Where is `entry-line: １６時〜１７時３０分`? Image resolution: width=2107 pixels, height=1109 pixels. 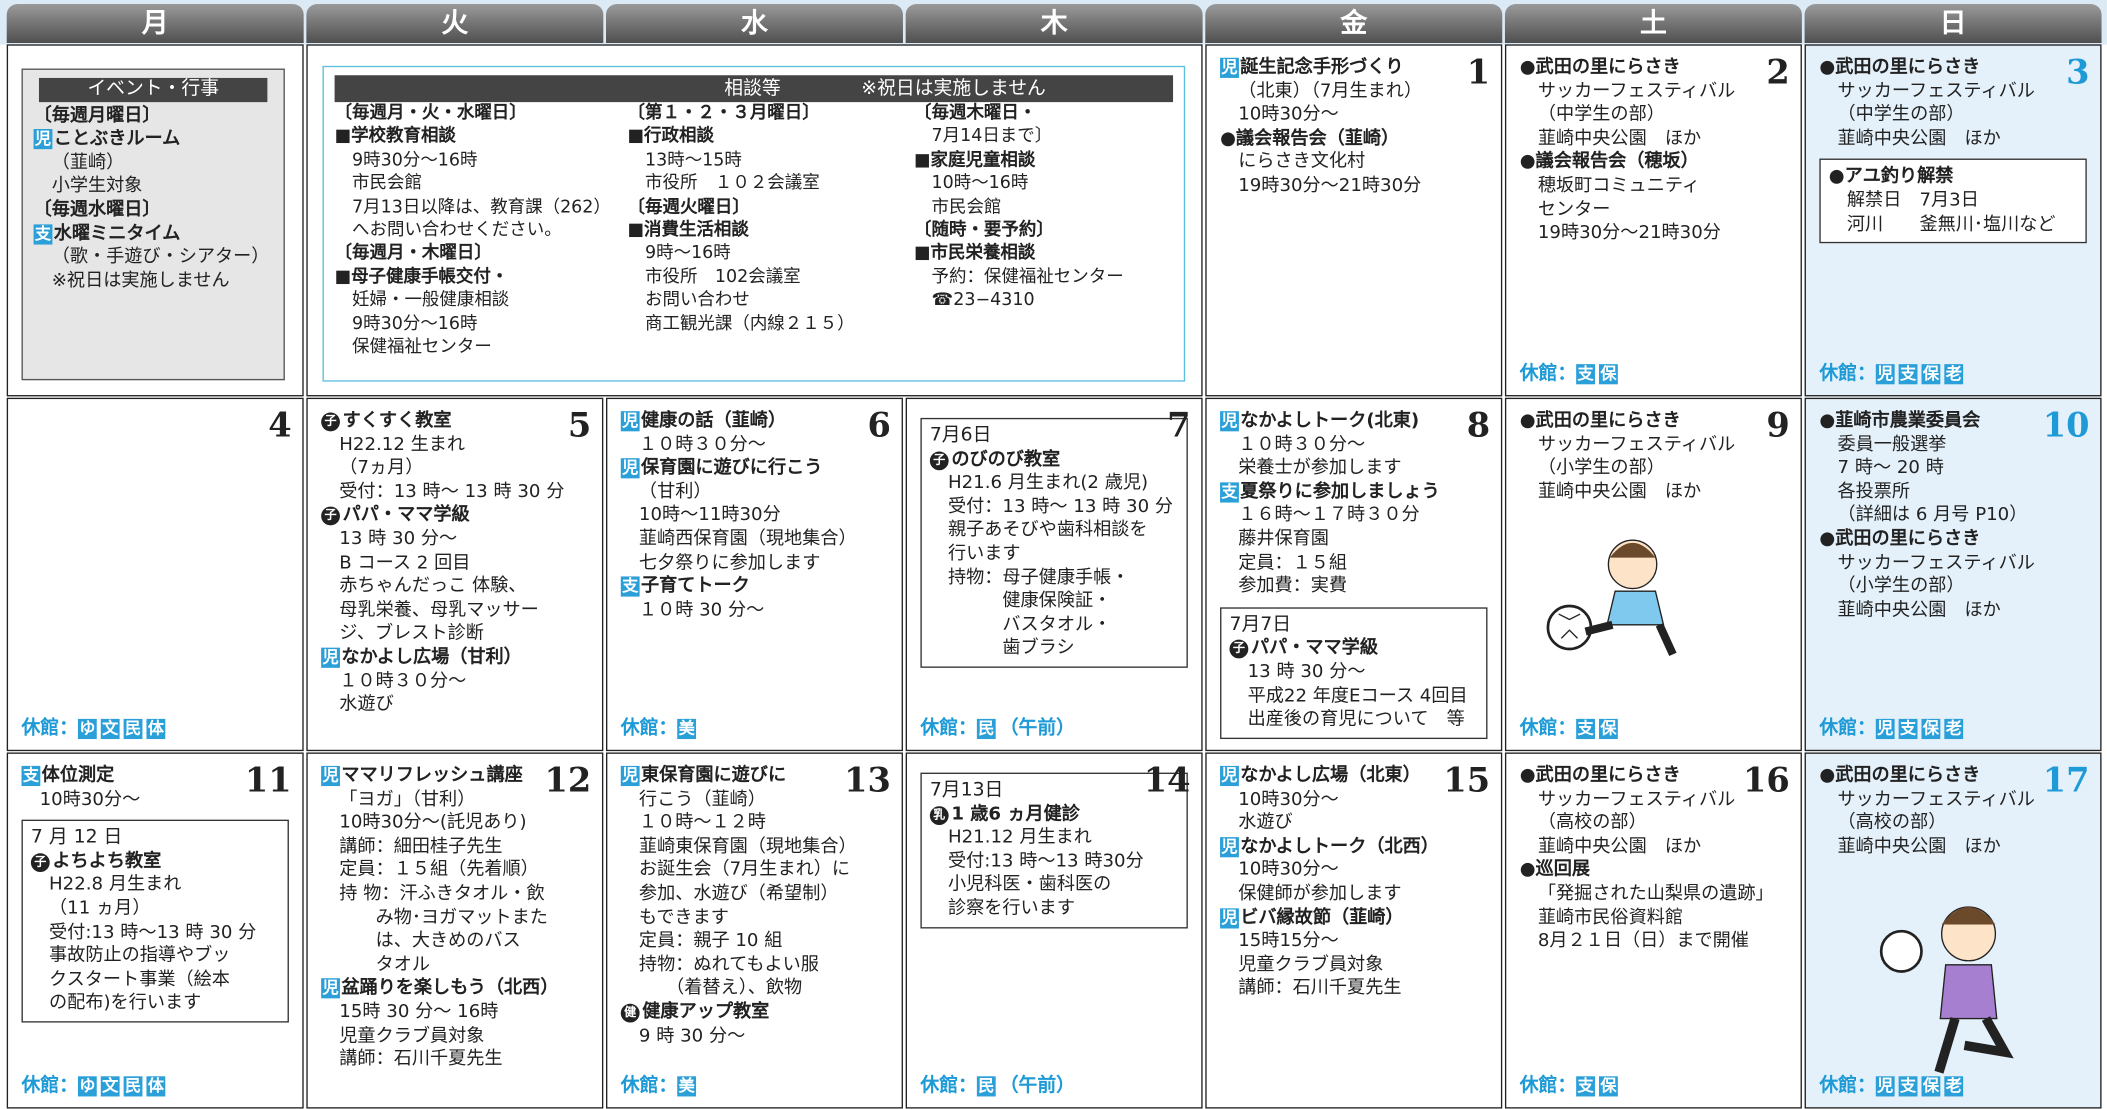
entry-line: １６時〜１７時３０分 is located at coordinates (1329, 515).